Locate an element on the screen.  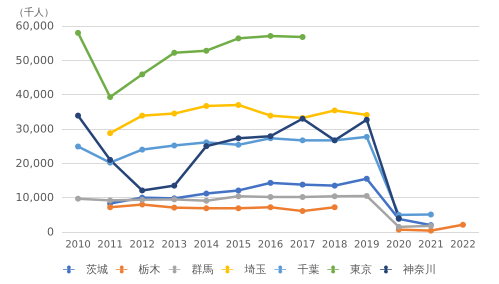
x-tick-label: 2015 is located at coordinates (239, 245).